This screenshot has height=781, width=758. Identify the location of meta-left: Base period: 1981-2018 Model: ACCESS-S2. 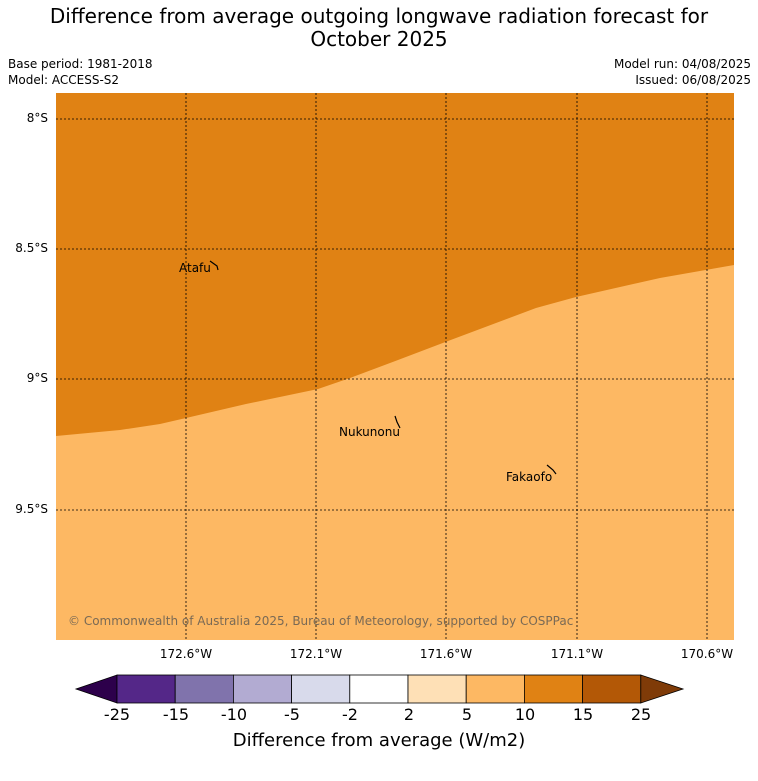
(80, 72).